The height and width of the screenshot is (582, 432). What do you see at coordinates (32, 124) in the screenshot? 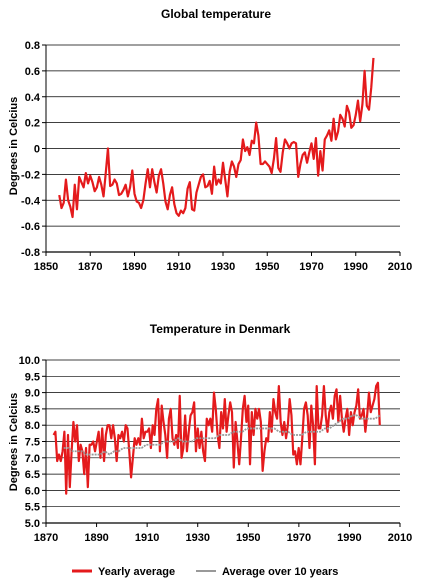
I see `y-tick-label: 0.2` at bounding box center [32, 124].